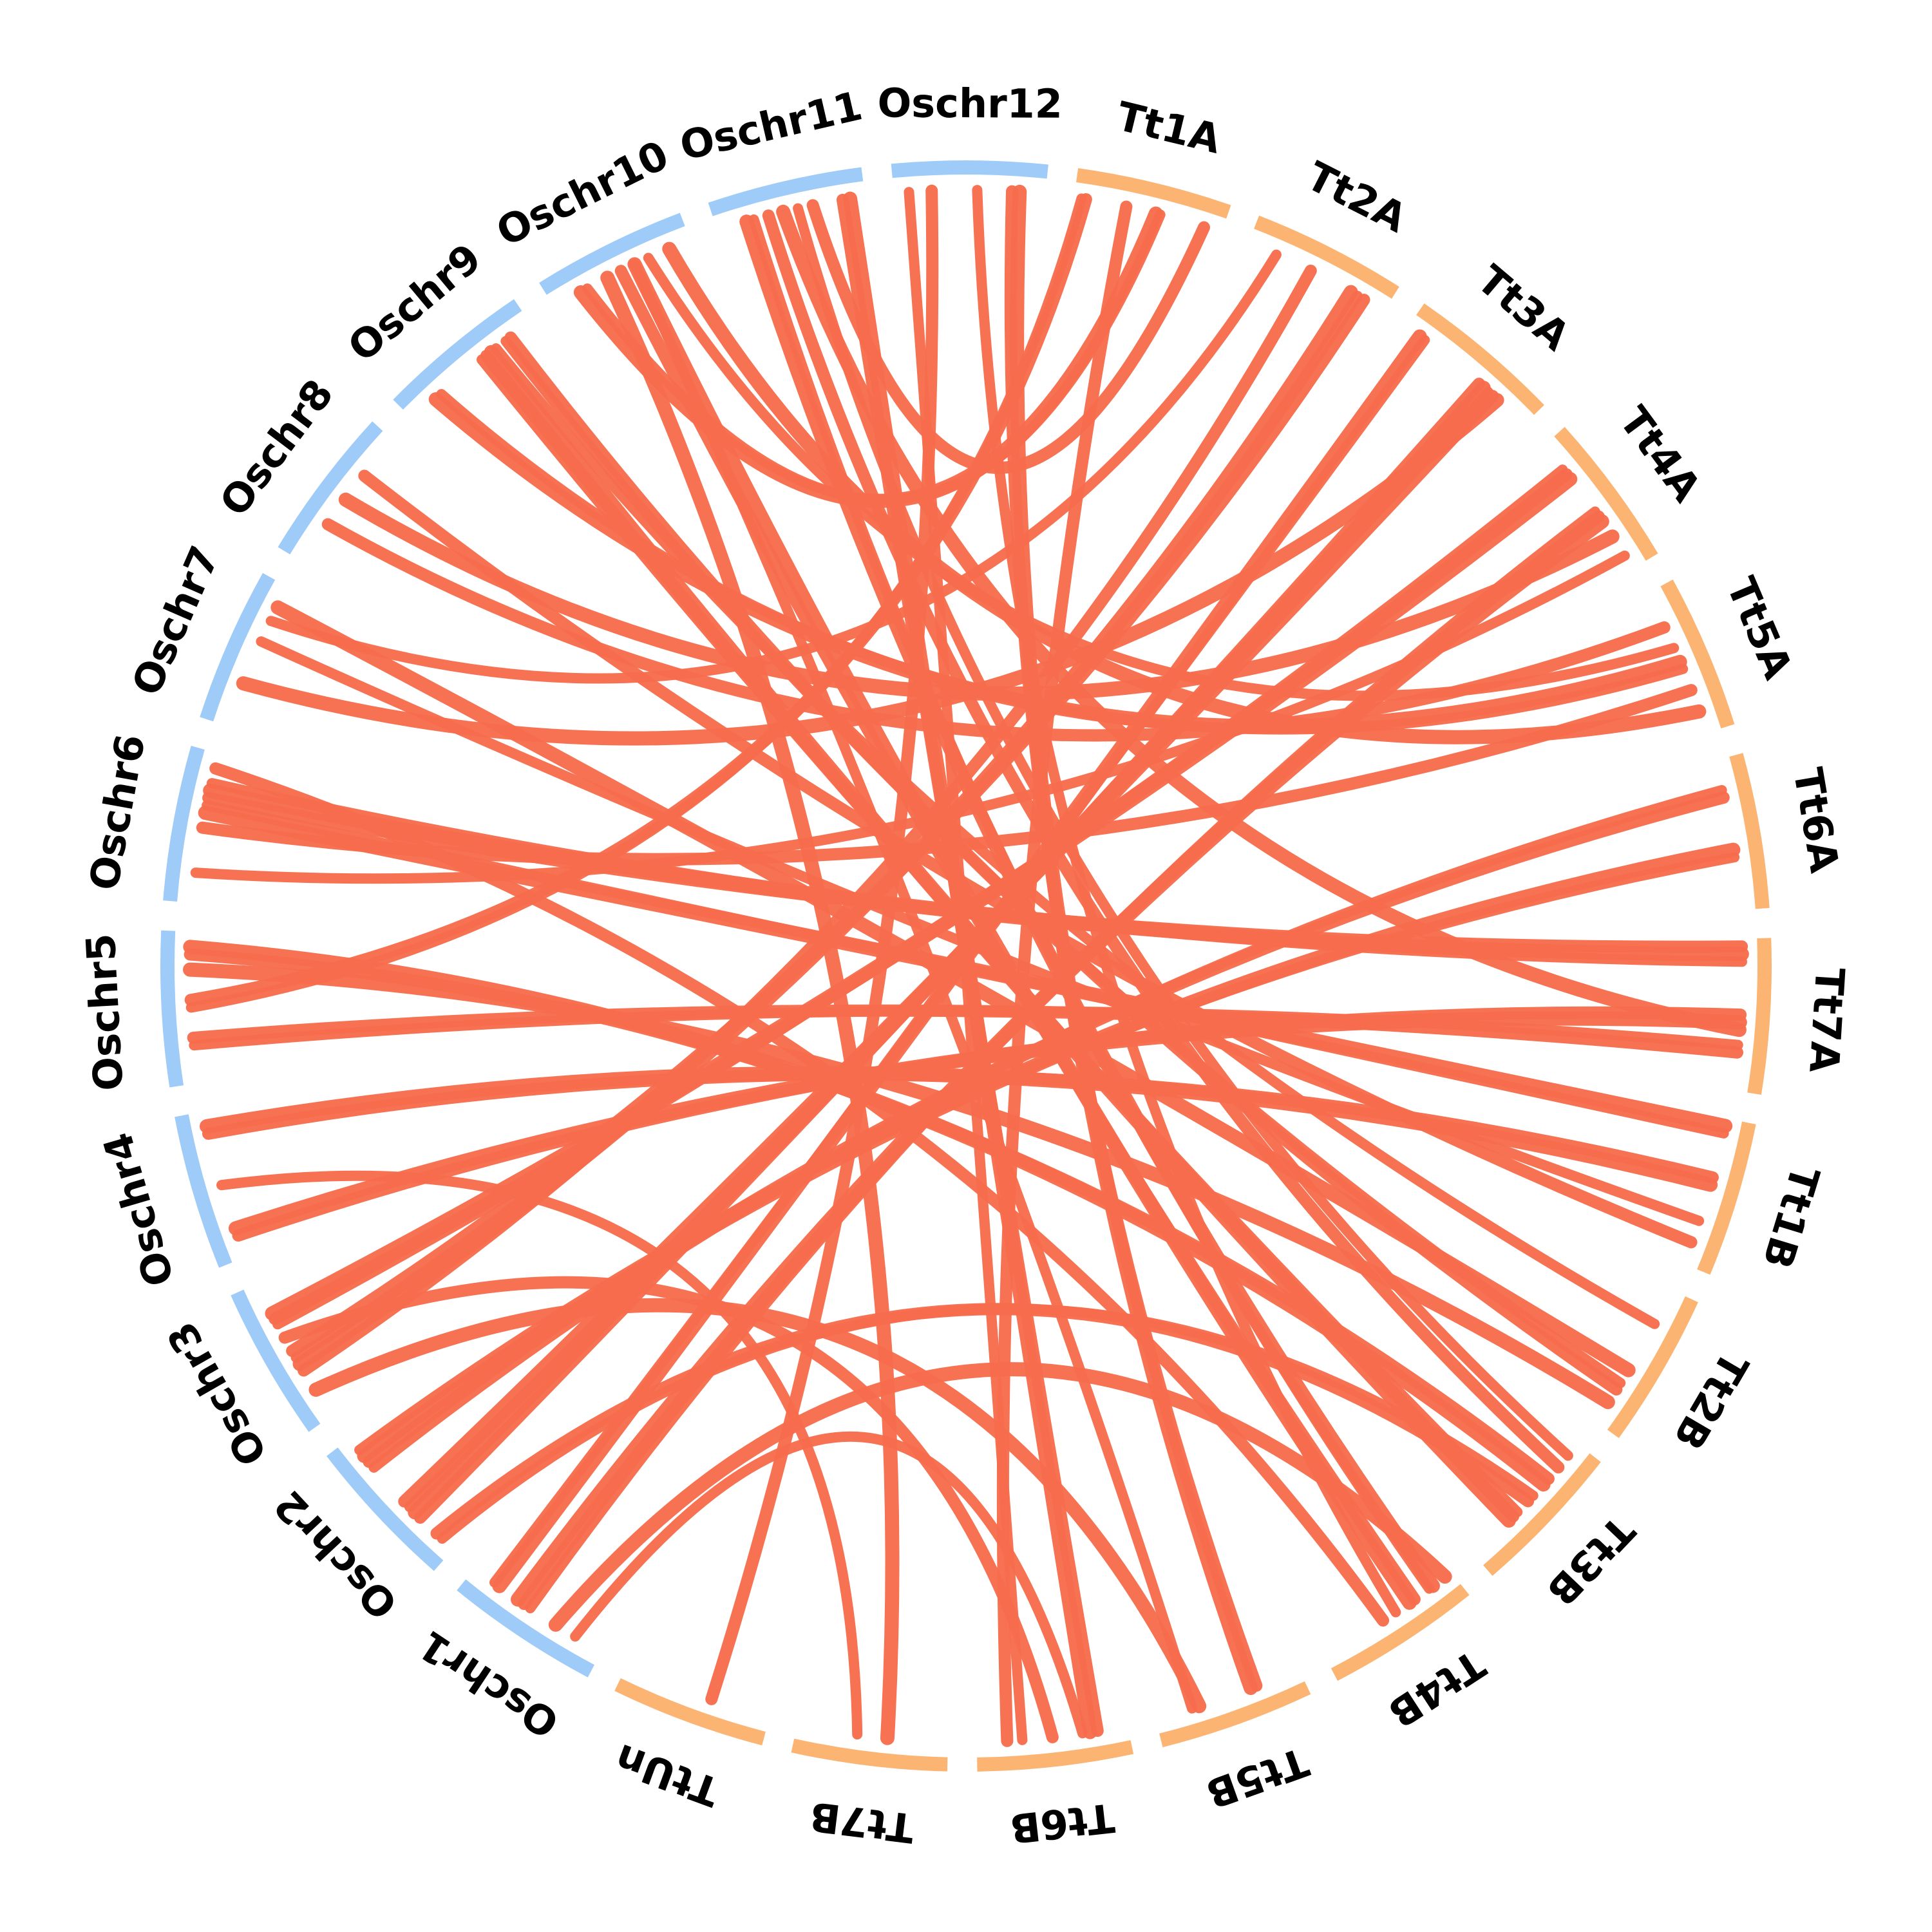 Image resolution: width=1932 pixels, height=1932 pixels. Describe the element at coordinates (1523, 307) in the screenshot. I see `label-tt3a: Tt3A` at that location.